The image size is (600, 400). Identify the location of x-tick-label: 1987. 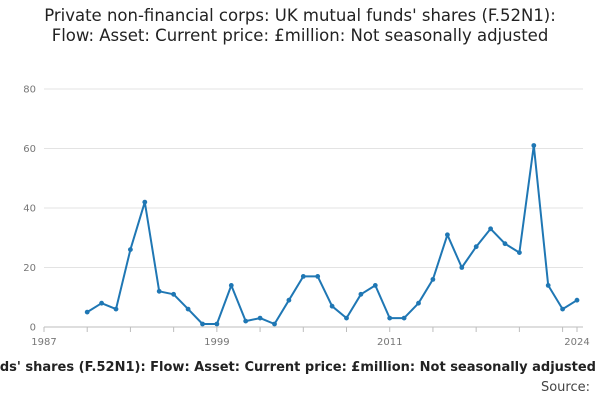
(43, 342).